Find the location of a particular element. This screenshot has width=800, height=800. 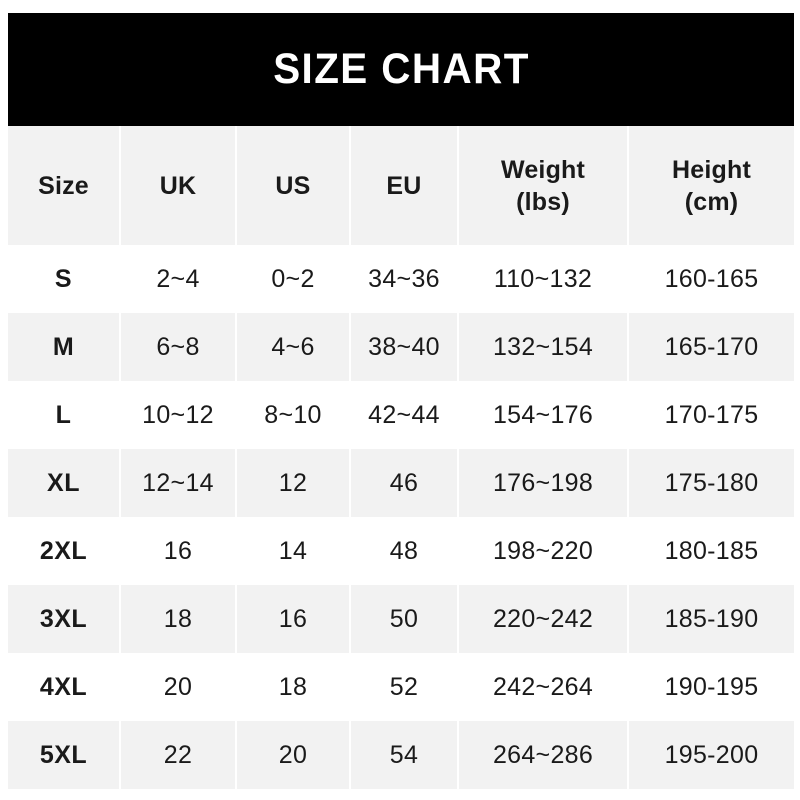

column-header-label: Height is located at coordinates (711, 169).